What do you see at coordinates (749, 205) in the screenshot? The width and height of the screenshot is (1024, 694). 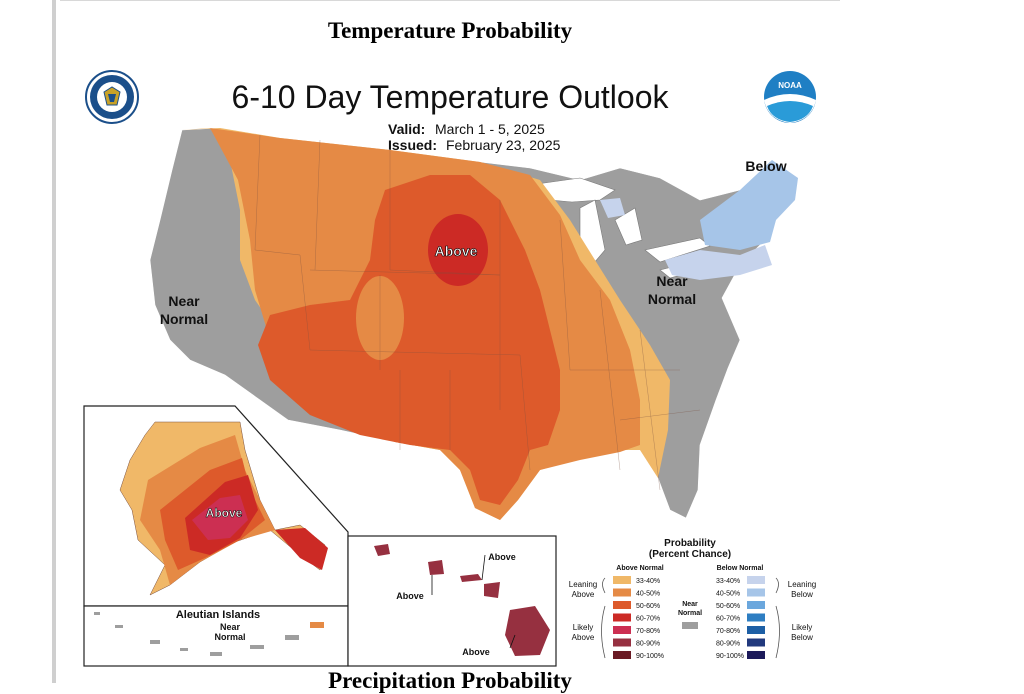 I see `below-normal-region-mid` at bounding box center [749, 205].